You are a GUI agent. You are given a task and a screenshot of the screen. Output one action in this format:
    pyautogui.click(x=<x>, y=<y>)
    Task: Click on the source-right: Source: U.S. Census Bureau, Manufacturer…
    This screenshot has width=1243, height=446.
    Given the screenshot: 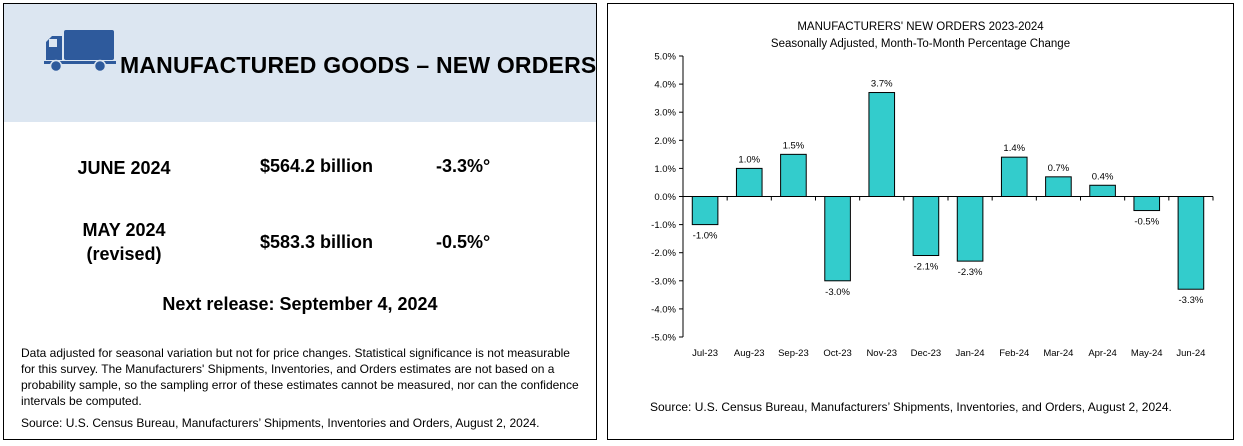 What is the action you would take?
    pyautogui.click(x=911, y=407)
    